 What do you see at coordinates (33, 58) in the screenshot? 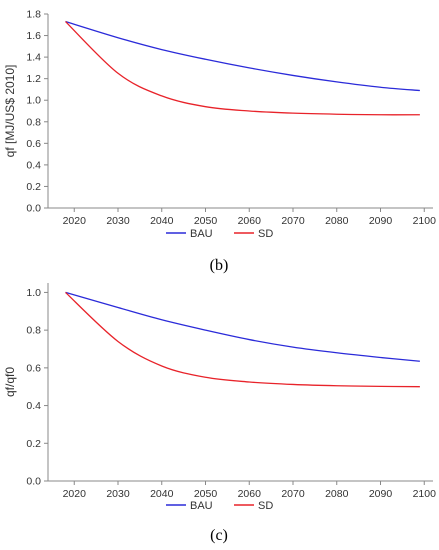
I see `y-tick-label: 1.4` at bounding box center [33, 58].